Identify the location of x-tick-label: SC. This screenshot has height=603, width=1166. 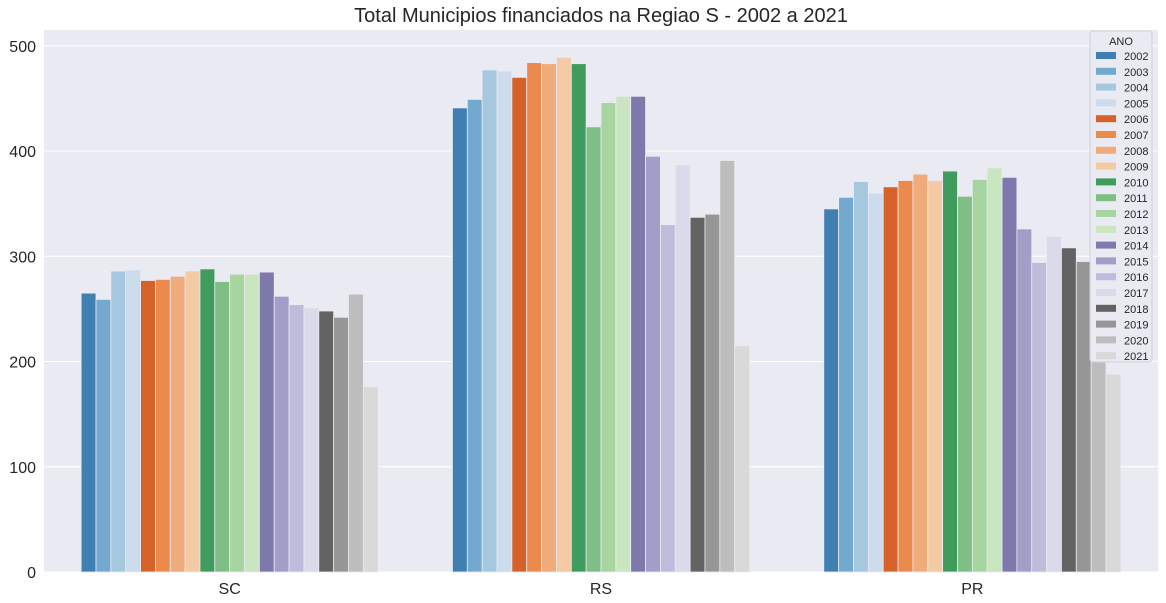
(230, 589).